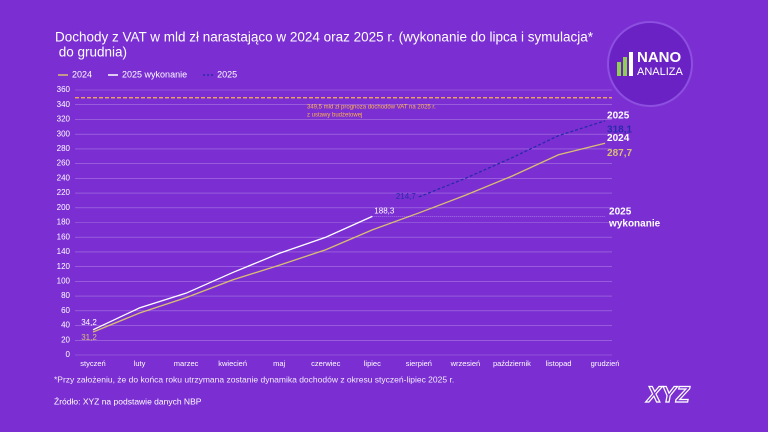  What do you see at coordinates (64, 148) in the screenshot?
I see `y-tick-label: 280` at bounding box center [64, 148].